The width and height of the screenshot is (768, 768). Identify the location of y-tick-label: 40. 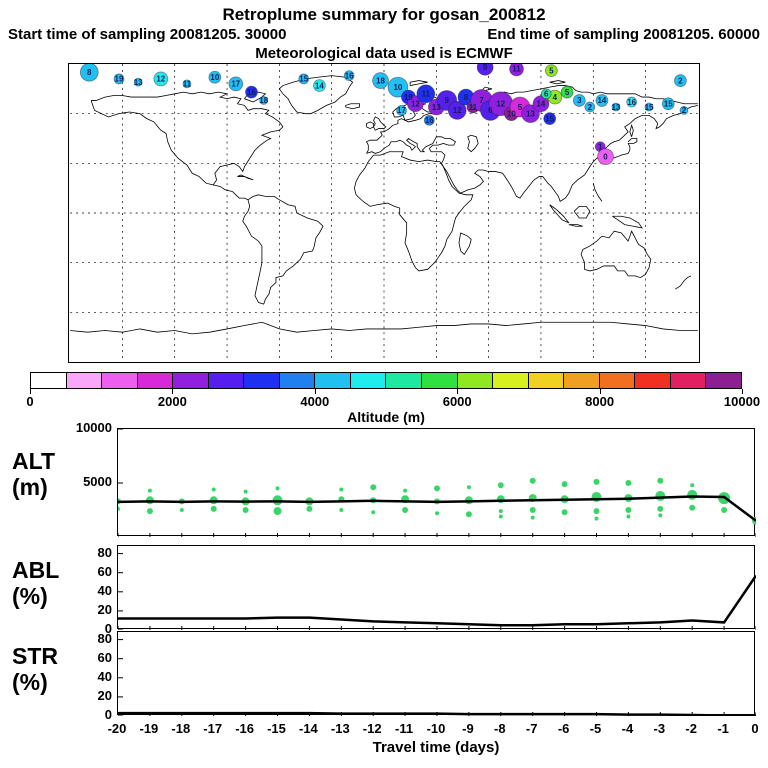
(104, 676).